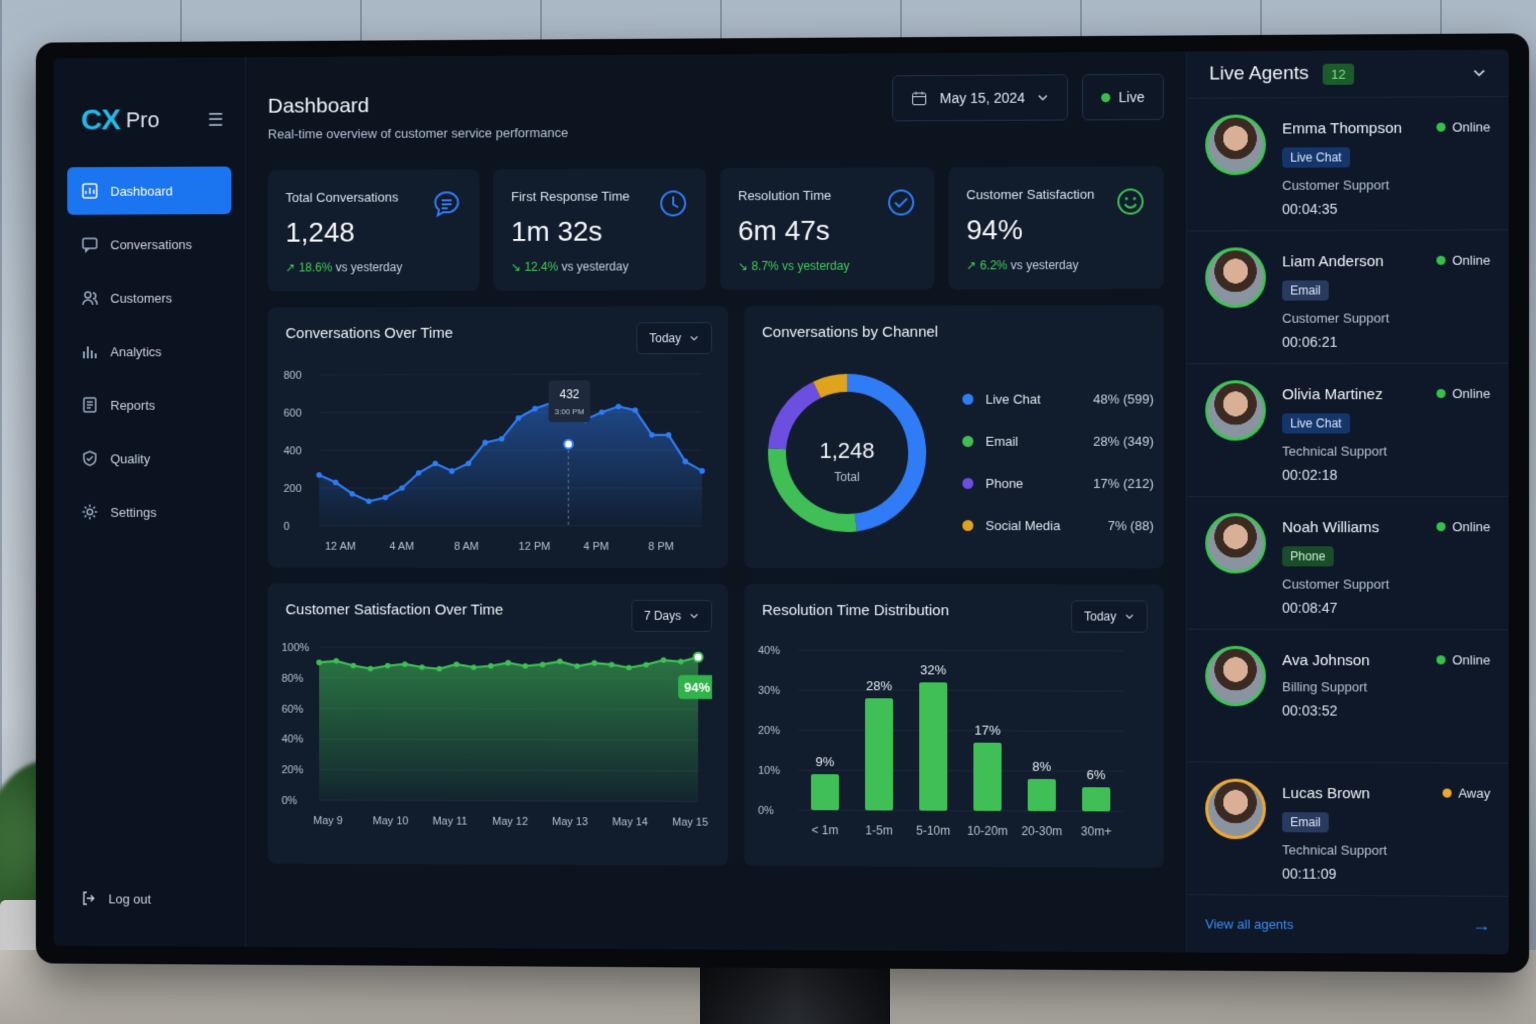 The height and width of the screenshot is (1024, 1536). I want to click on check-circle-icon, so click(901, 202).